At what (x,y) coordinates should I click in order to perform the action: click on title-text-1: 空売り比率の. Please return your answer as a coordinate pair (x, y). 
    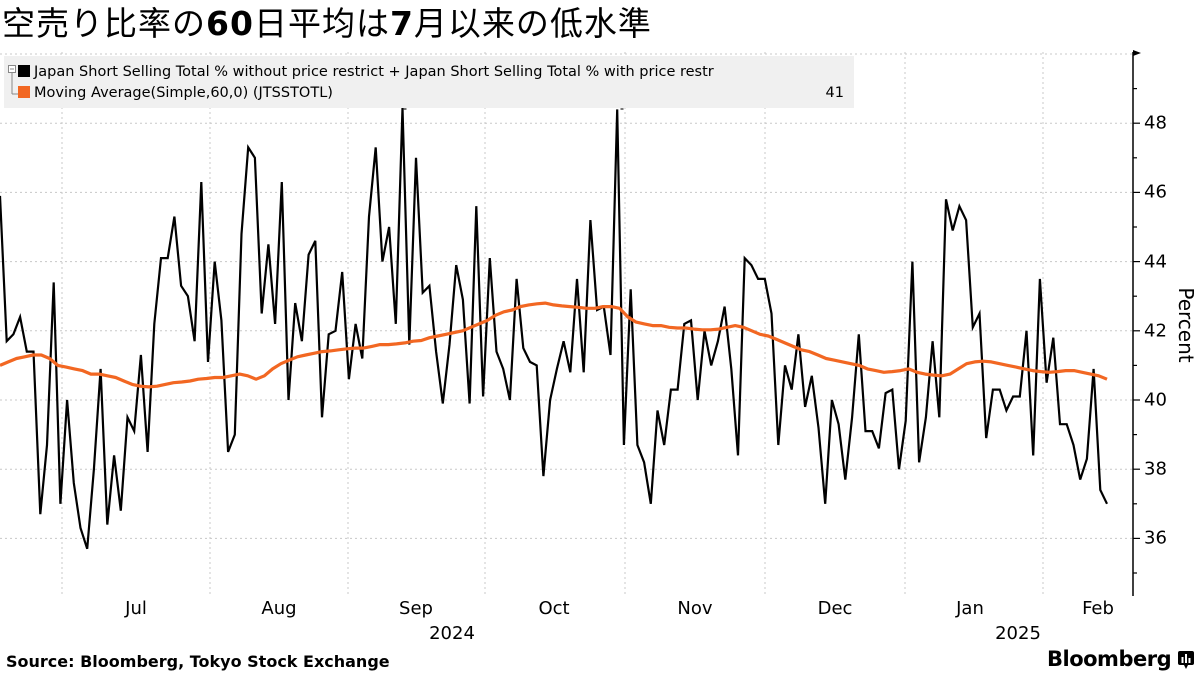
    Looking at the image, I should click on (104, 23).